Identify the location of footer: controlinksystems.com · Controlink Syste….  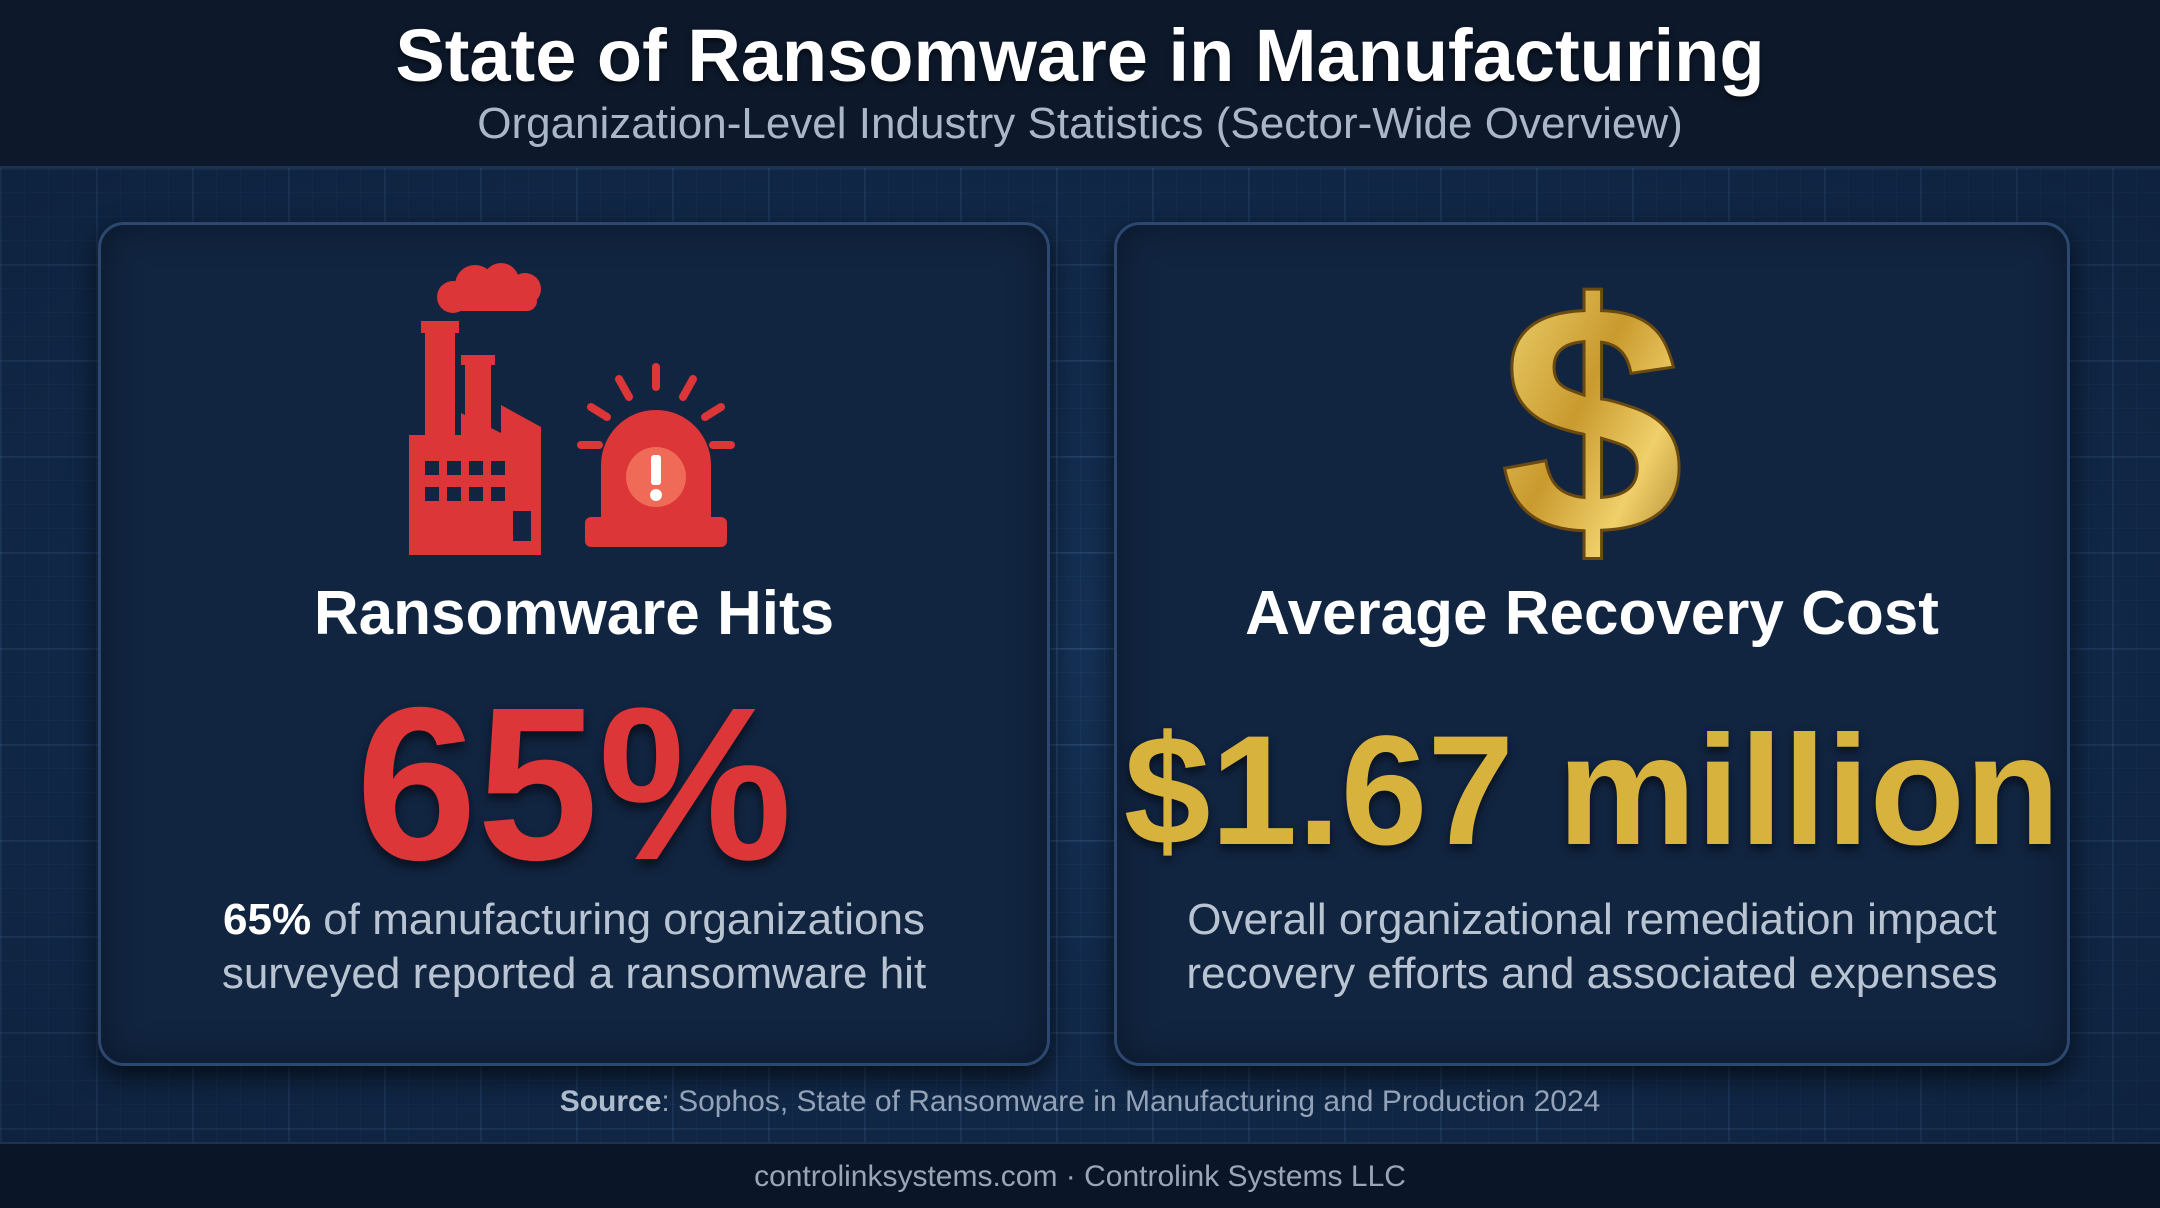
(1080, 1175).